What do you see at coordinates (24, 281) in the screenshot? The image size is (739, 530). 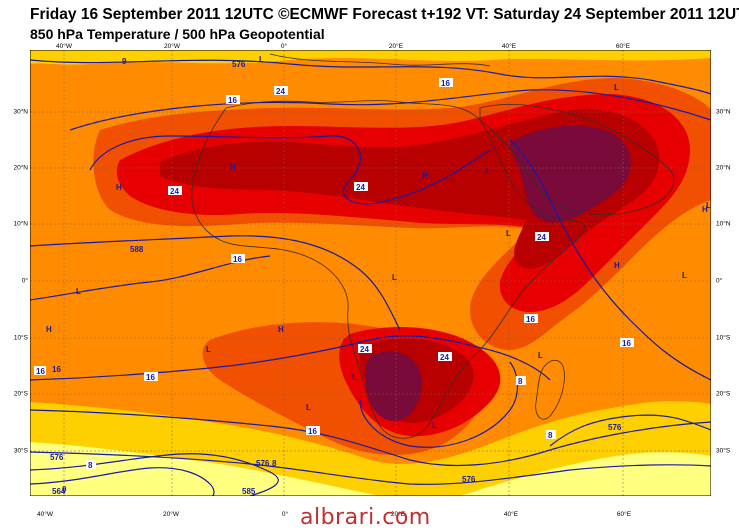 I see `lat-tick-left-0: 0°` at bounding box center [24, 281].